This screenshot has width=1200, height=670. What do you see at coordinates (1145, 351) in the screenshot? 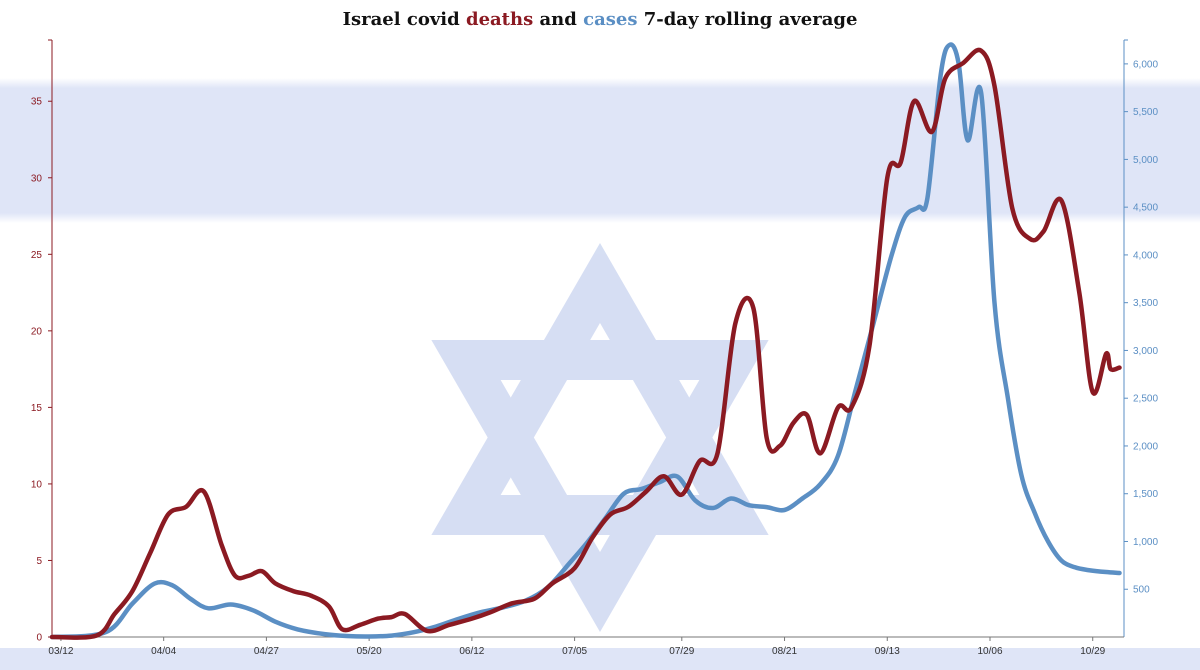
I see `right-tick-label: 3,000` at bounding box center [1145, 351].